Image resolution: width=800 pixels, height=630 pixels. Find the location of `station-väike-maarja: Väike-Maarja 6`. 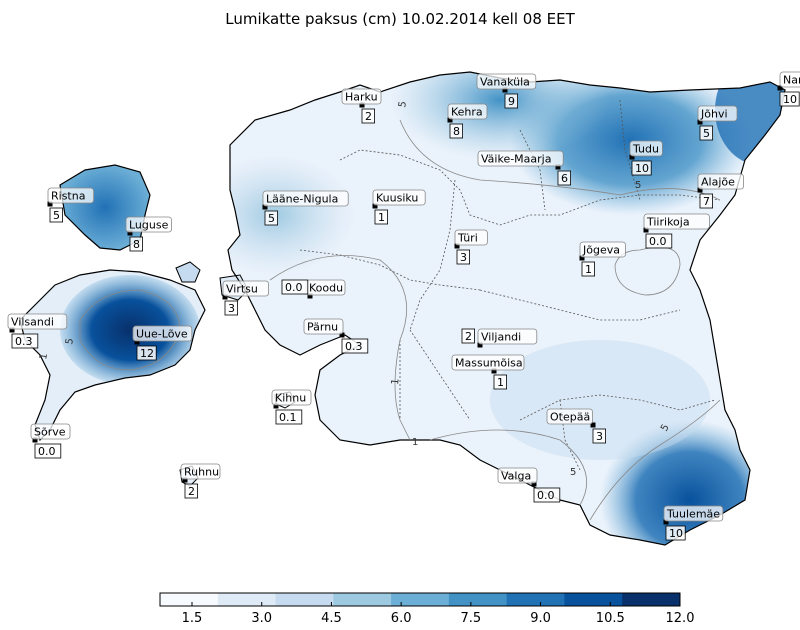

station-väike-maarja: Väike-Maarja 6 is located at coordinates (524, 168).